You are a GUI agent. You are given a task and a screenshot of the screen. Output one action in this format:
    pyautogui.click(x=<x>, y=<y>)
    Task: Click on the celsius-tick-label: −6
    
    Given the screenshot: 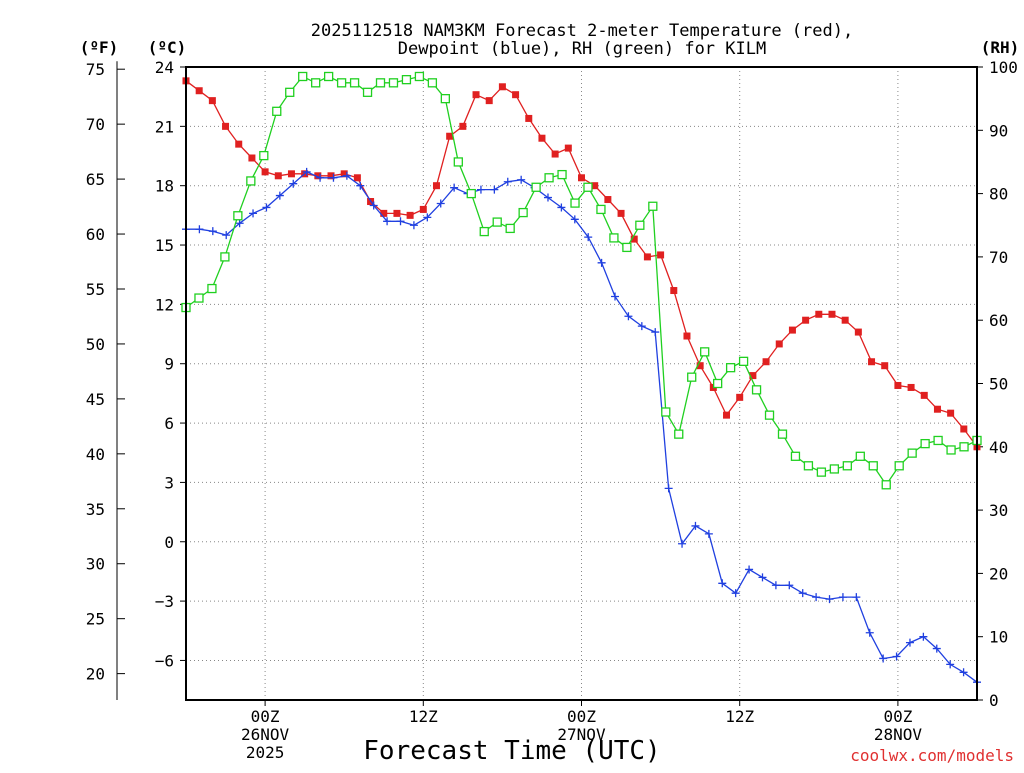 What is the action you would take?
    pyautogui.click(x=164, y=660)
    